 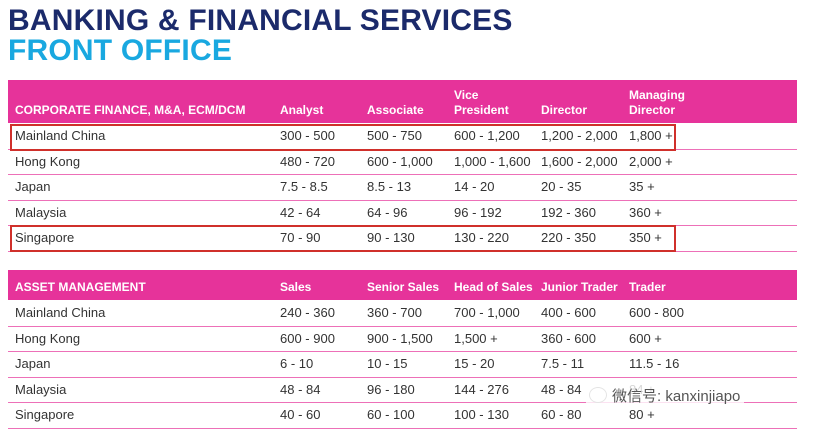 What do you see at coordinates (394, 312) in the screenshot?
I see `cell: 360 - 700` at bounding box center [394, 312].